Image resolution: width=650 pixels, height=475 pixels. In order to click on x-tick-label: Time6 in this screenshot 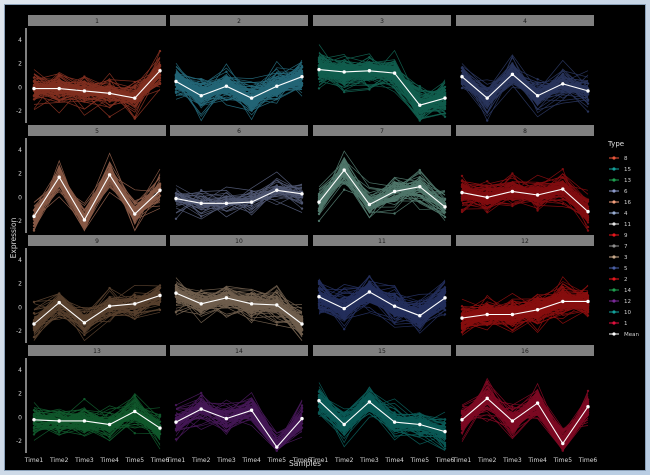, I will do `click(302, 460)`.